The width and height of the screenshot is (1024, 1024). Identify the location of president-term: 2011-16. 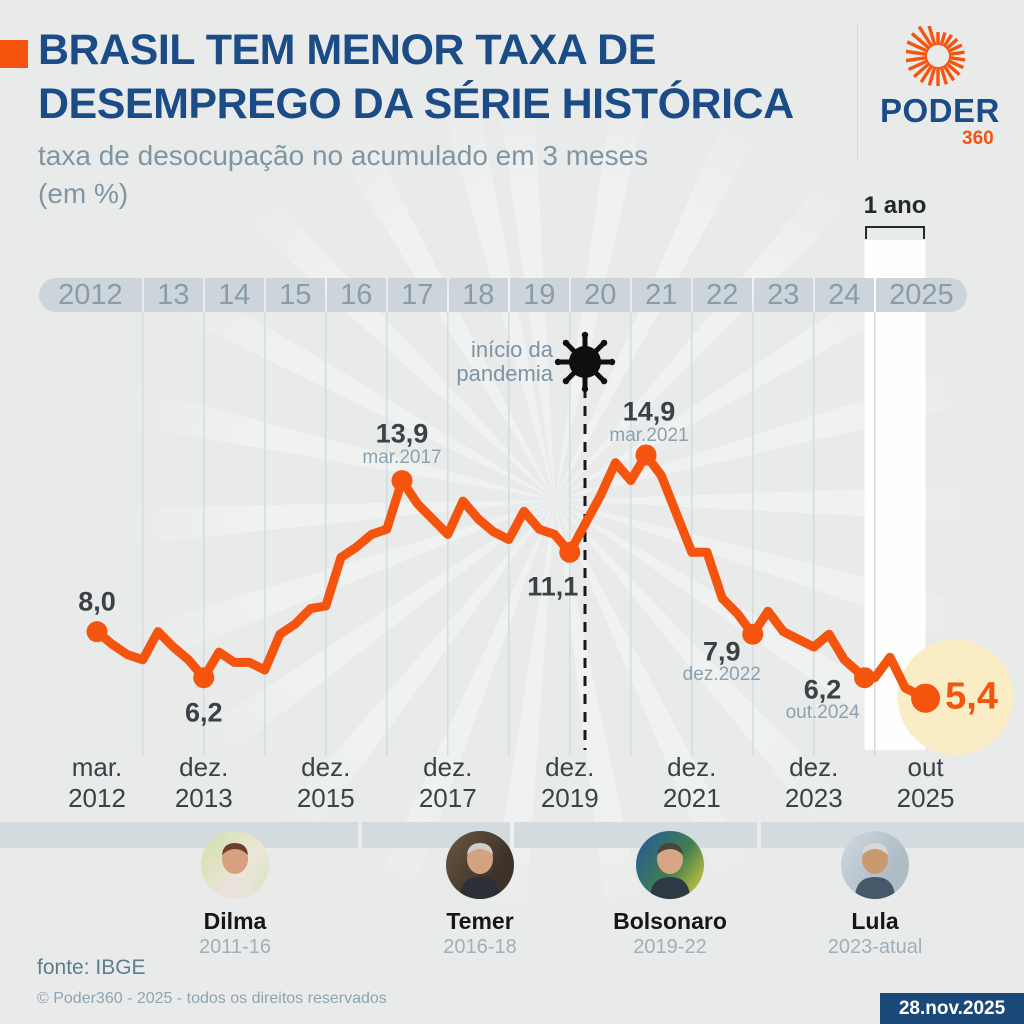
(235, 947).